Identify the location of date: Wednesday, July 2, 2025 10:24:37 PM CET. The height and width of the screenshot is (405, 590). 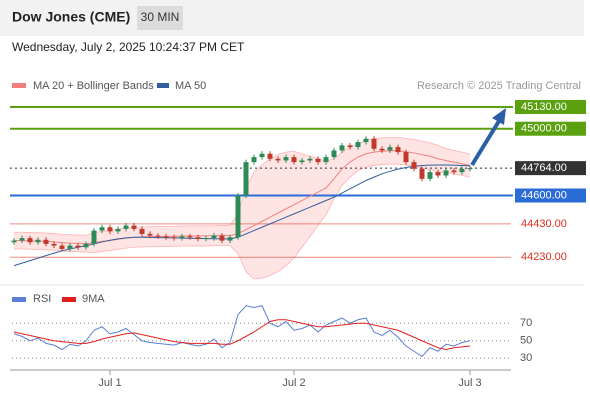
(128, 47).